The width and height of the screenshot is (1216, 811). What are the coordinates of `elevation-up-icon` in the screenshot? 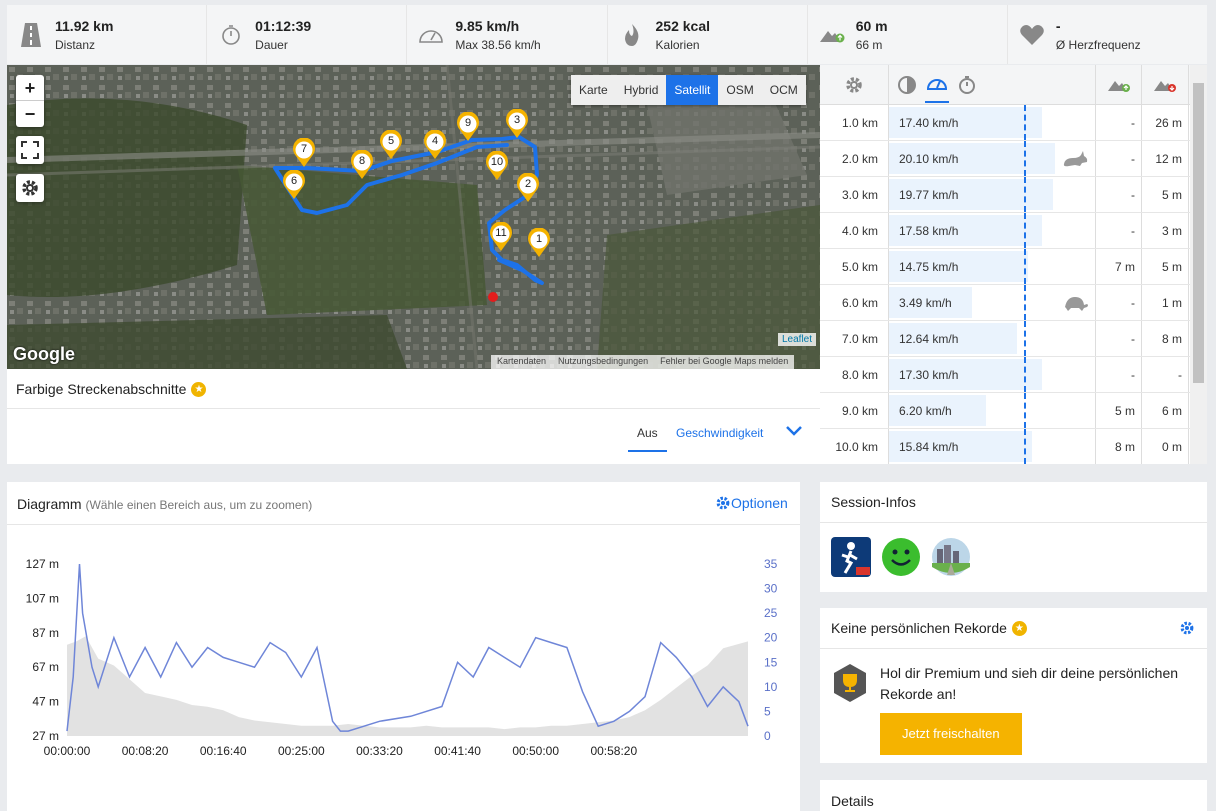 It's located at (832, 35).